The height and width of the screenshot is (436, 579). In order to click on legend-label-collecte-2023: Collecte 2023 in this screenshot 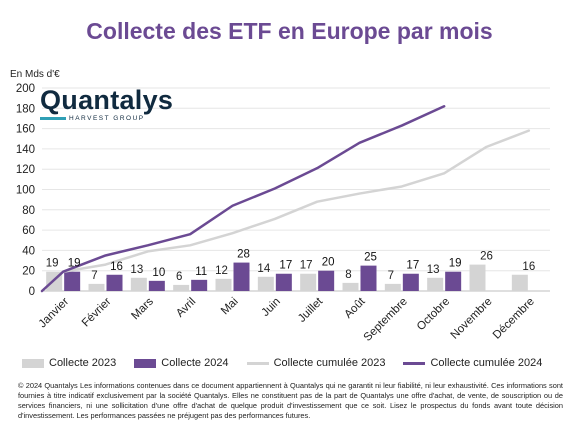, I will do `click(83, 363)`.